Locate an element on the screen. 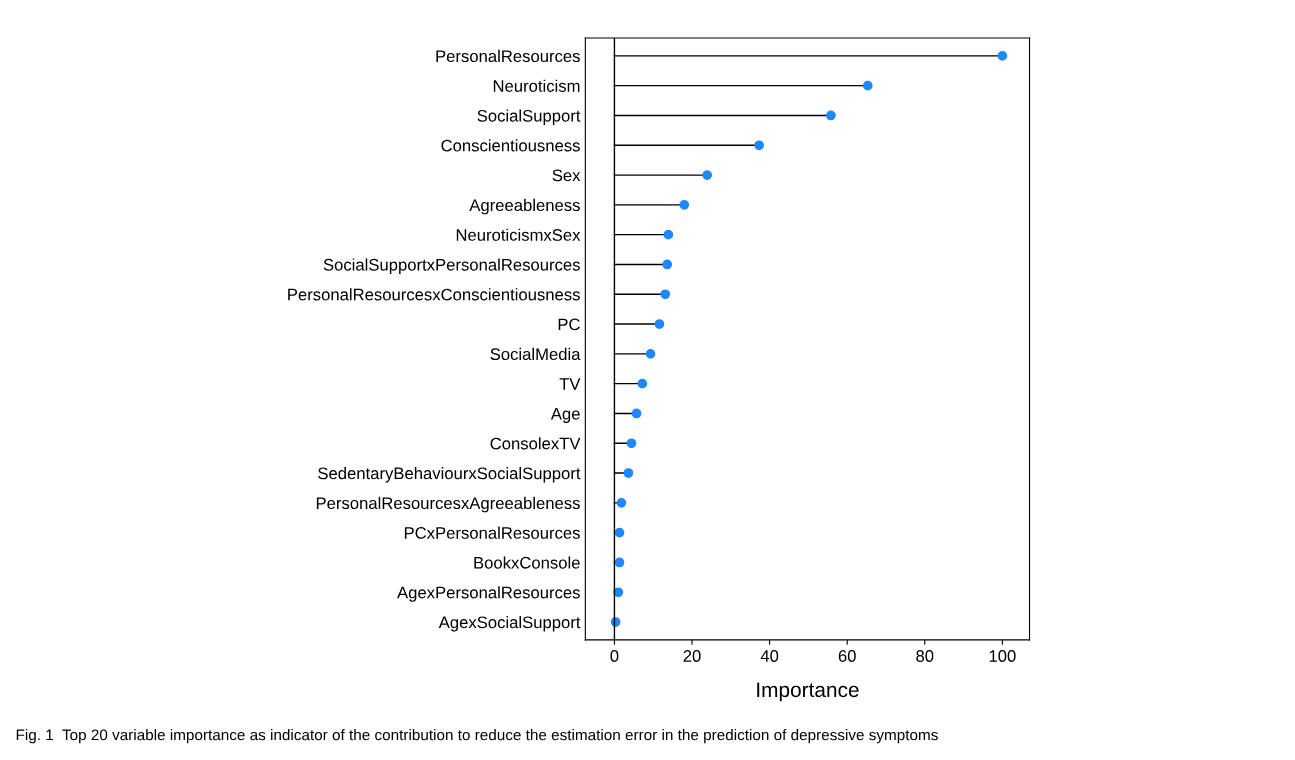 This screenshot has width=1295, height=760. x-tick-label: 20 is located at coordinates (692, 656).